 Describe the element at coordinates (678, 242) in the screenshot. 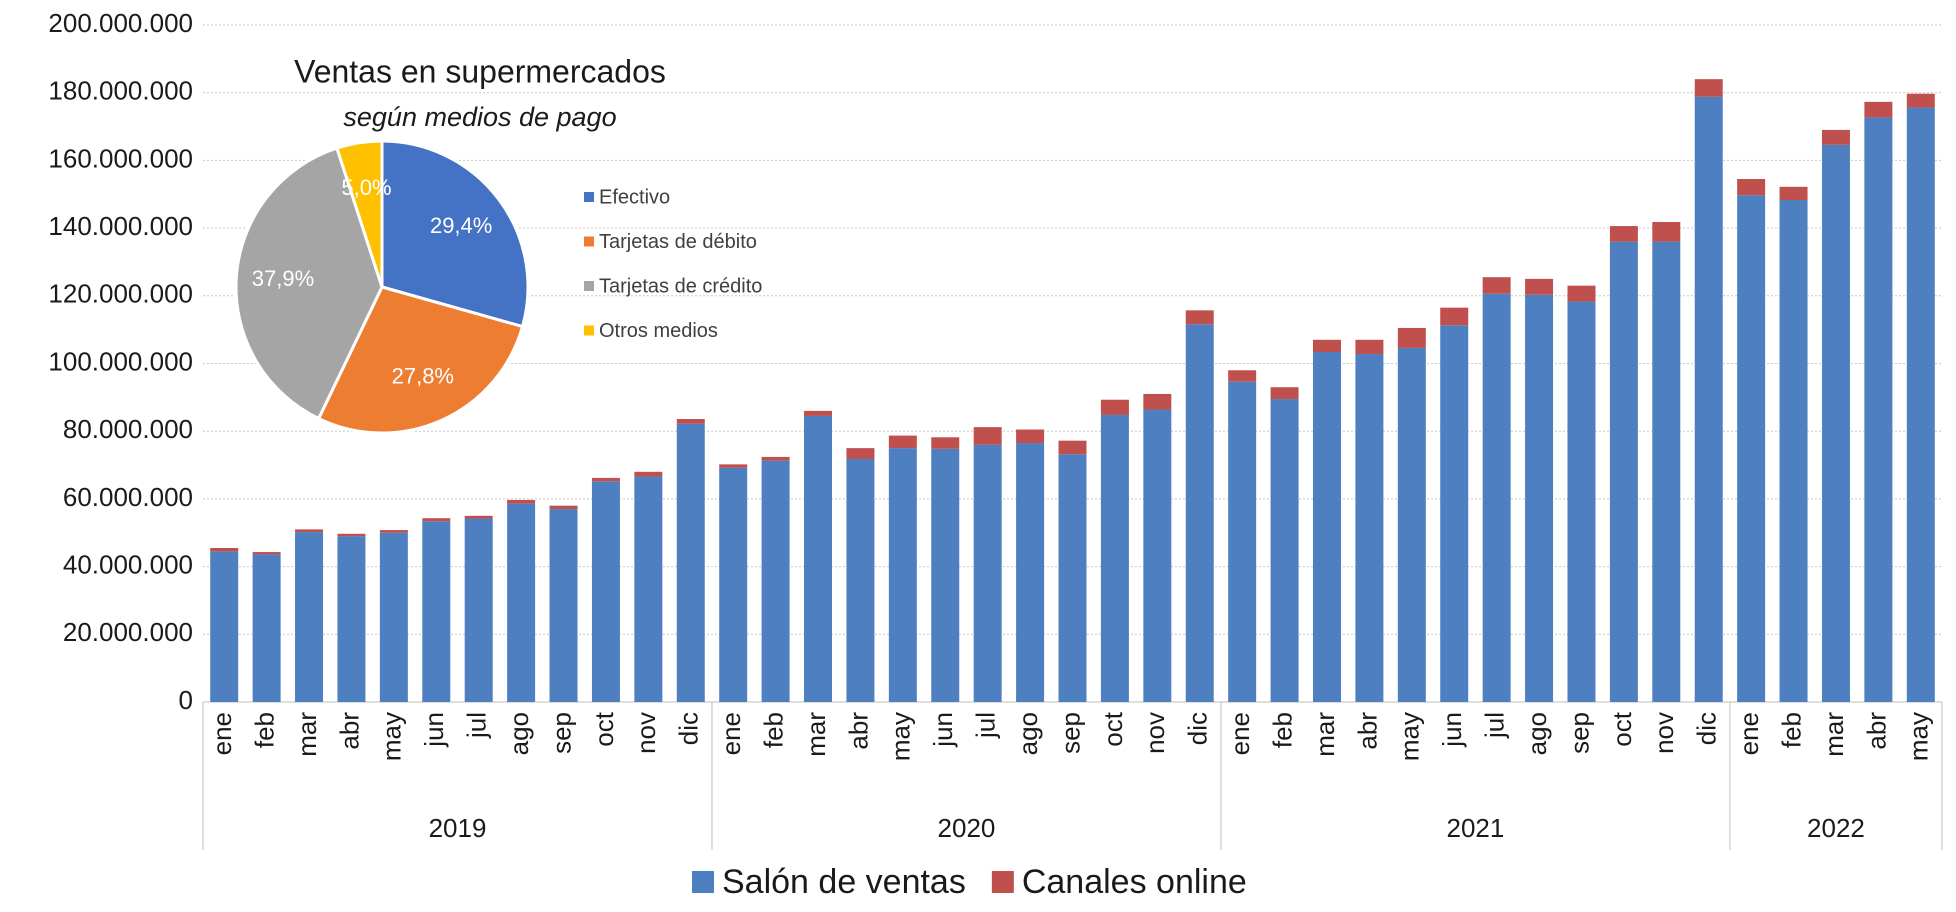

I see `legend-label: Tarjetas de débito` at that location.